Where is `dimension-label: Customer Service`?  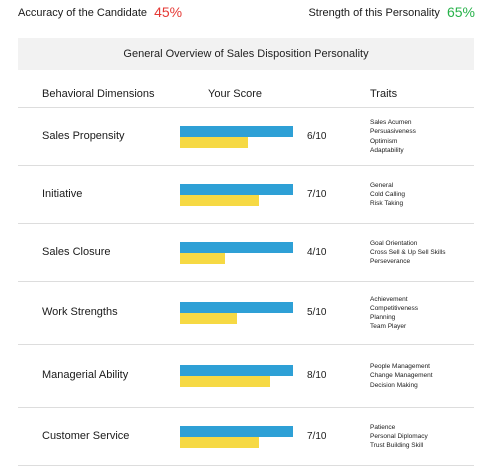 dimension-label: Customer Service is located at coordinates (86, 435).